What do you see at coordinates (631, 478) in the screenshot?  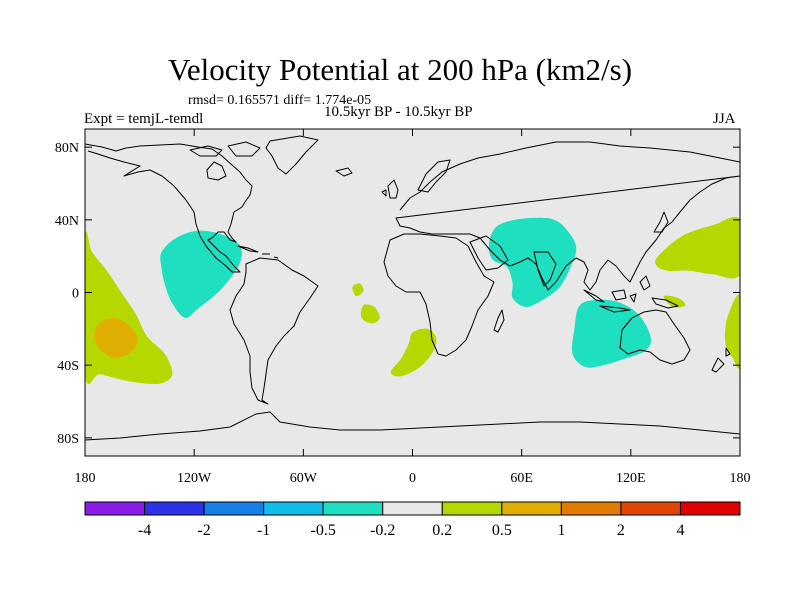 I see `lon-tick-label: 120E` at bounding box center [631, 478].